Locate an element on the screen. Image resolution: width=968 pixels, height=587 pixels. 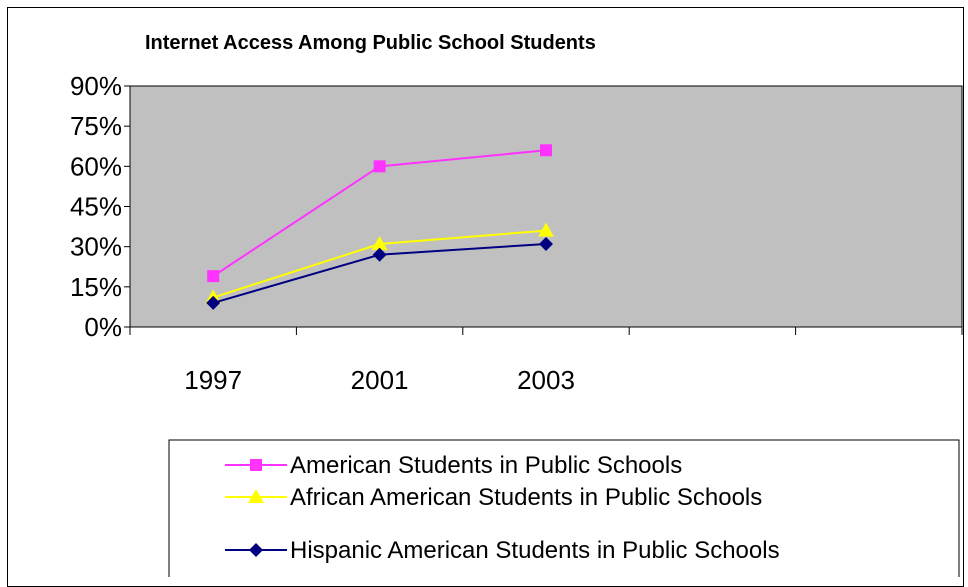
y-tick-label: 45% is located at coordinates (96, 207).